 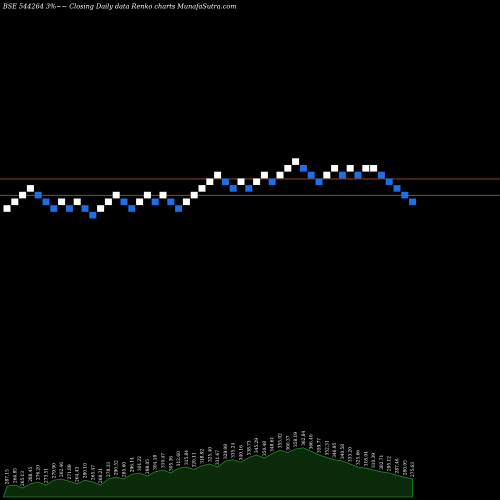 I want to click on volume-label-16: 285.60, so click(x=125, y=469).